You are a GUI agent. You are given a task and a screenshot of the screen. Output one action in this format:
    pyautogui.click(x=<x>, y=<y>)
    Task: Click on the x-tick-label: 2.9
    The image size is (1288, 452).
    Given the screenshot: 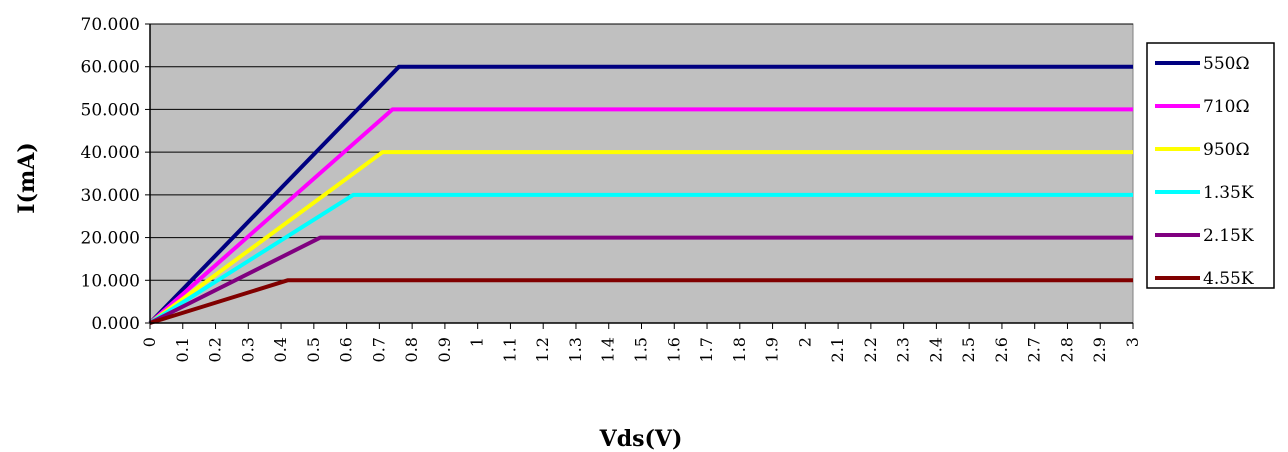 What is the action you would take?
    pyautogui.click(x=1099, y=349)
    